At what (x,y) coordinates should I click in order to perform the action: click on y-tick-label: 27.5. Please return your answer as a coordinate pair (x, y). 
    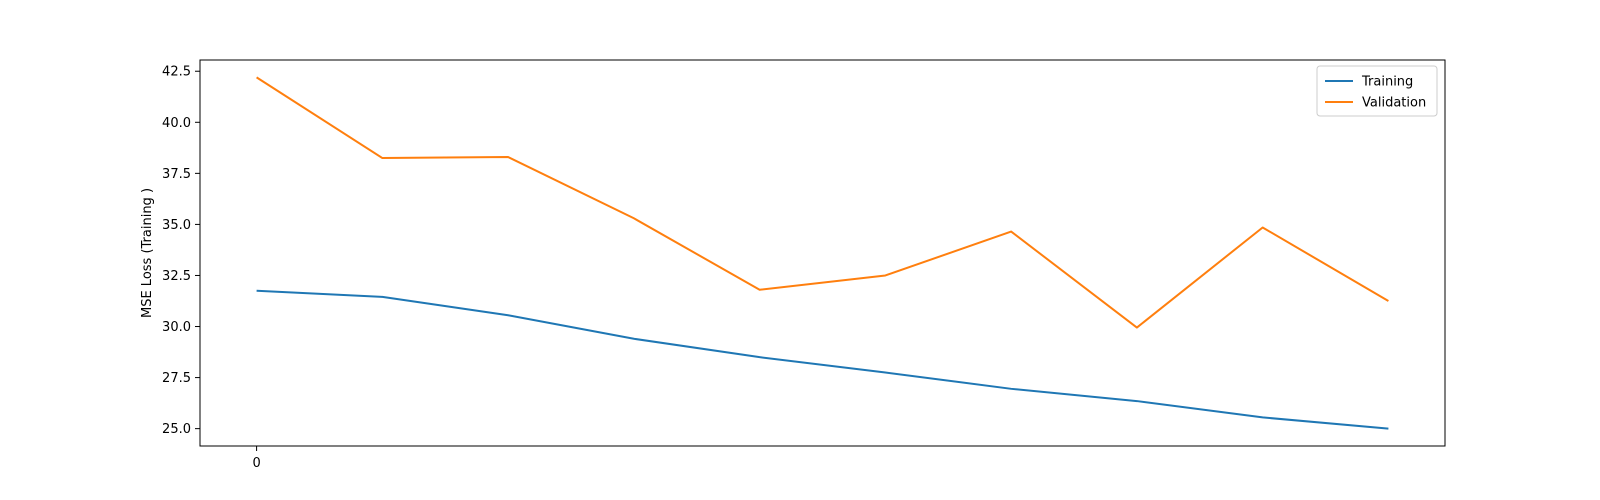
    Looking at the image, I should click on (176, 378).